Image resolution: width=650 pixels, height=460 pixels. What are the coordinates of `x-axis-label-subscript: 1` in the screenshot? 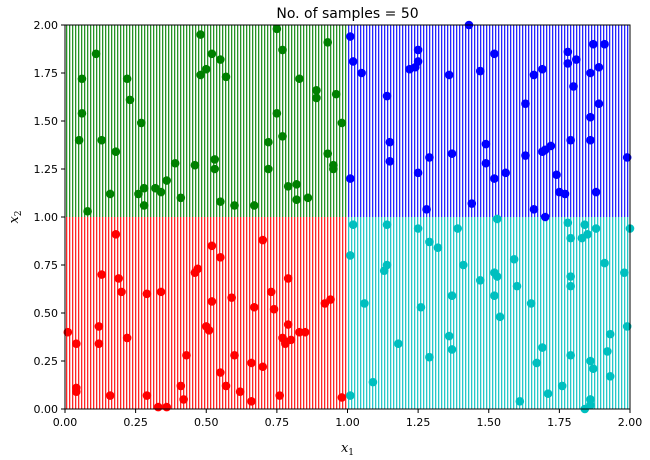 It's located at (351, 453).